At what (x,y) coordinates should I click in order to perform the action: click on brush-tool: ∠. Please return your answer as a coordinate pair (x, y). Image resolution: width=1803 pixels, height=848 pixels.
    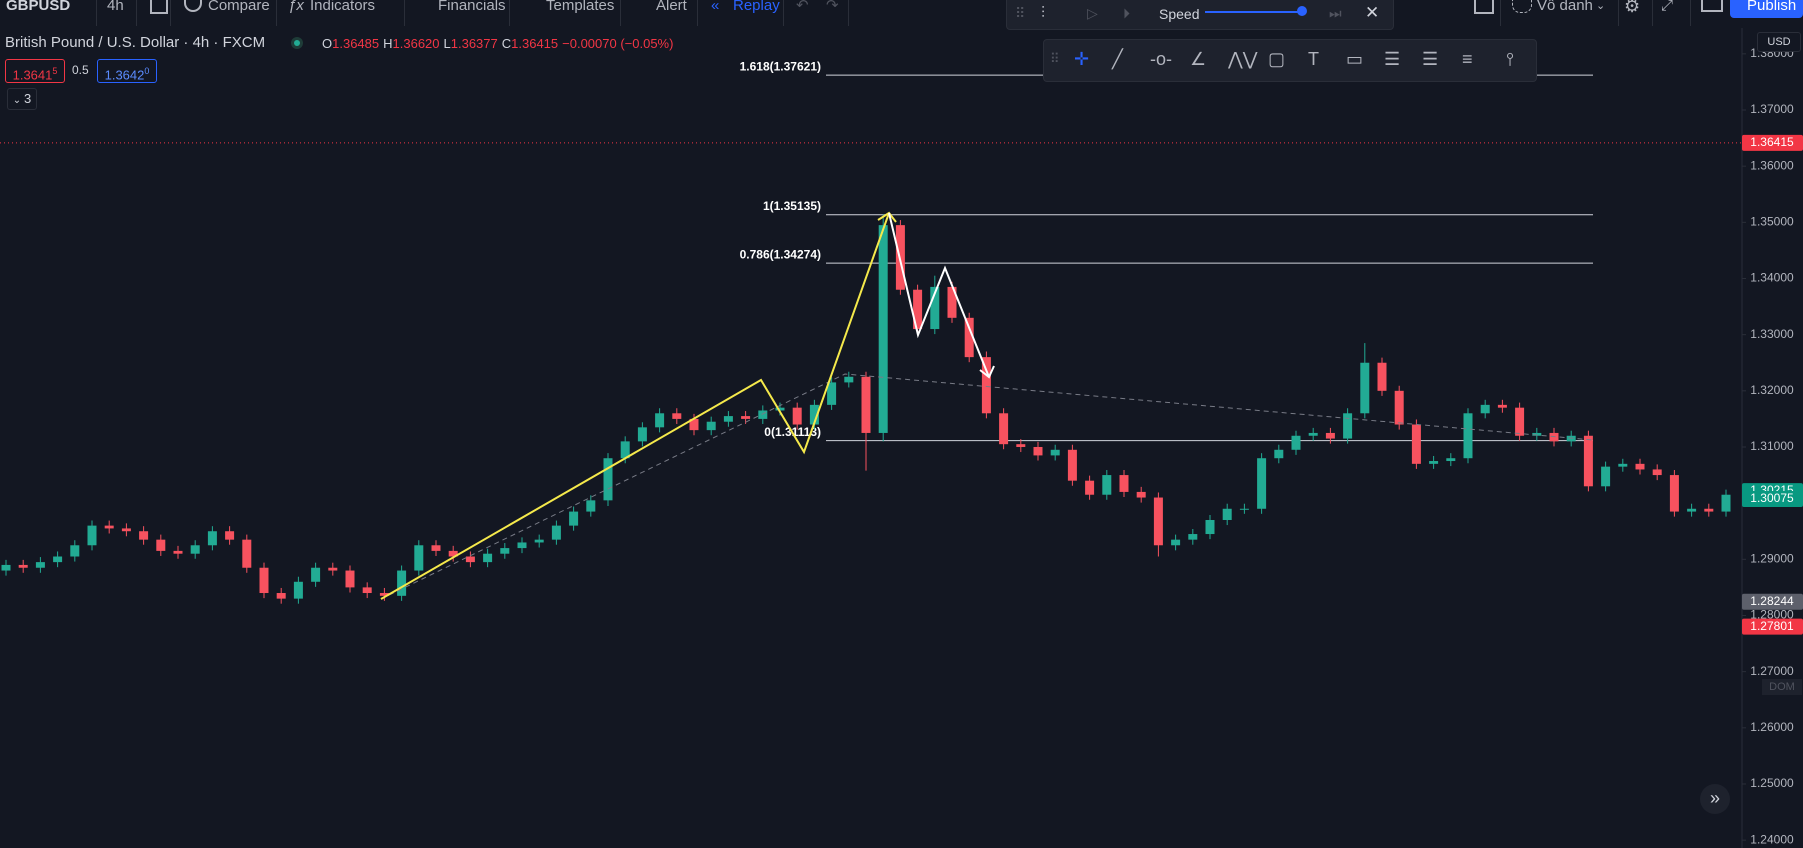
    Looking at the image, I should click on (1198, 59).